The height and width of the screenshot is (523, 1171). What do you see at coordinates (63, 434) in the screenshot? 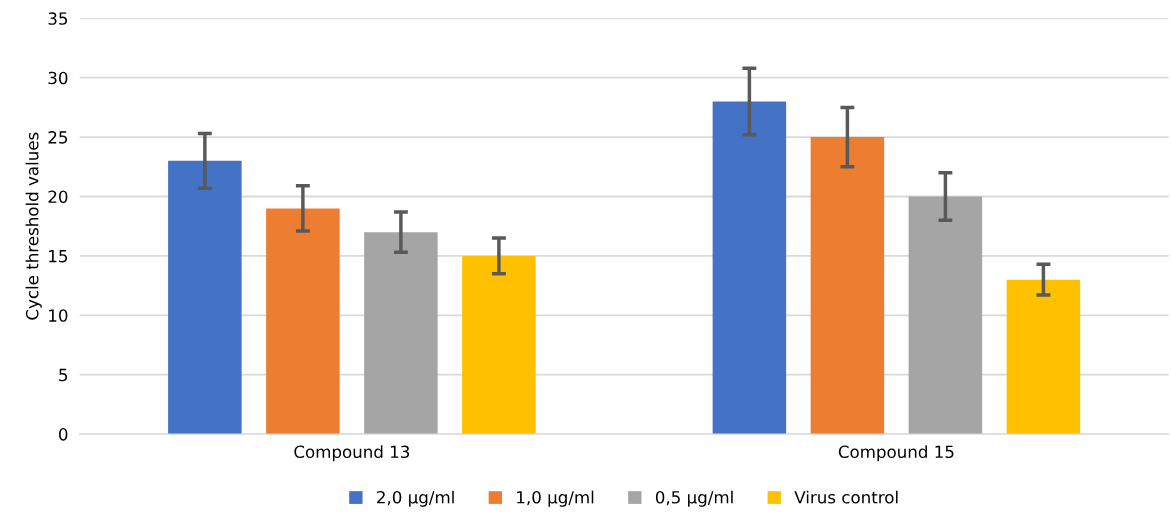
I see `y-tick-label: 0` at bounding box center [63, 434].